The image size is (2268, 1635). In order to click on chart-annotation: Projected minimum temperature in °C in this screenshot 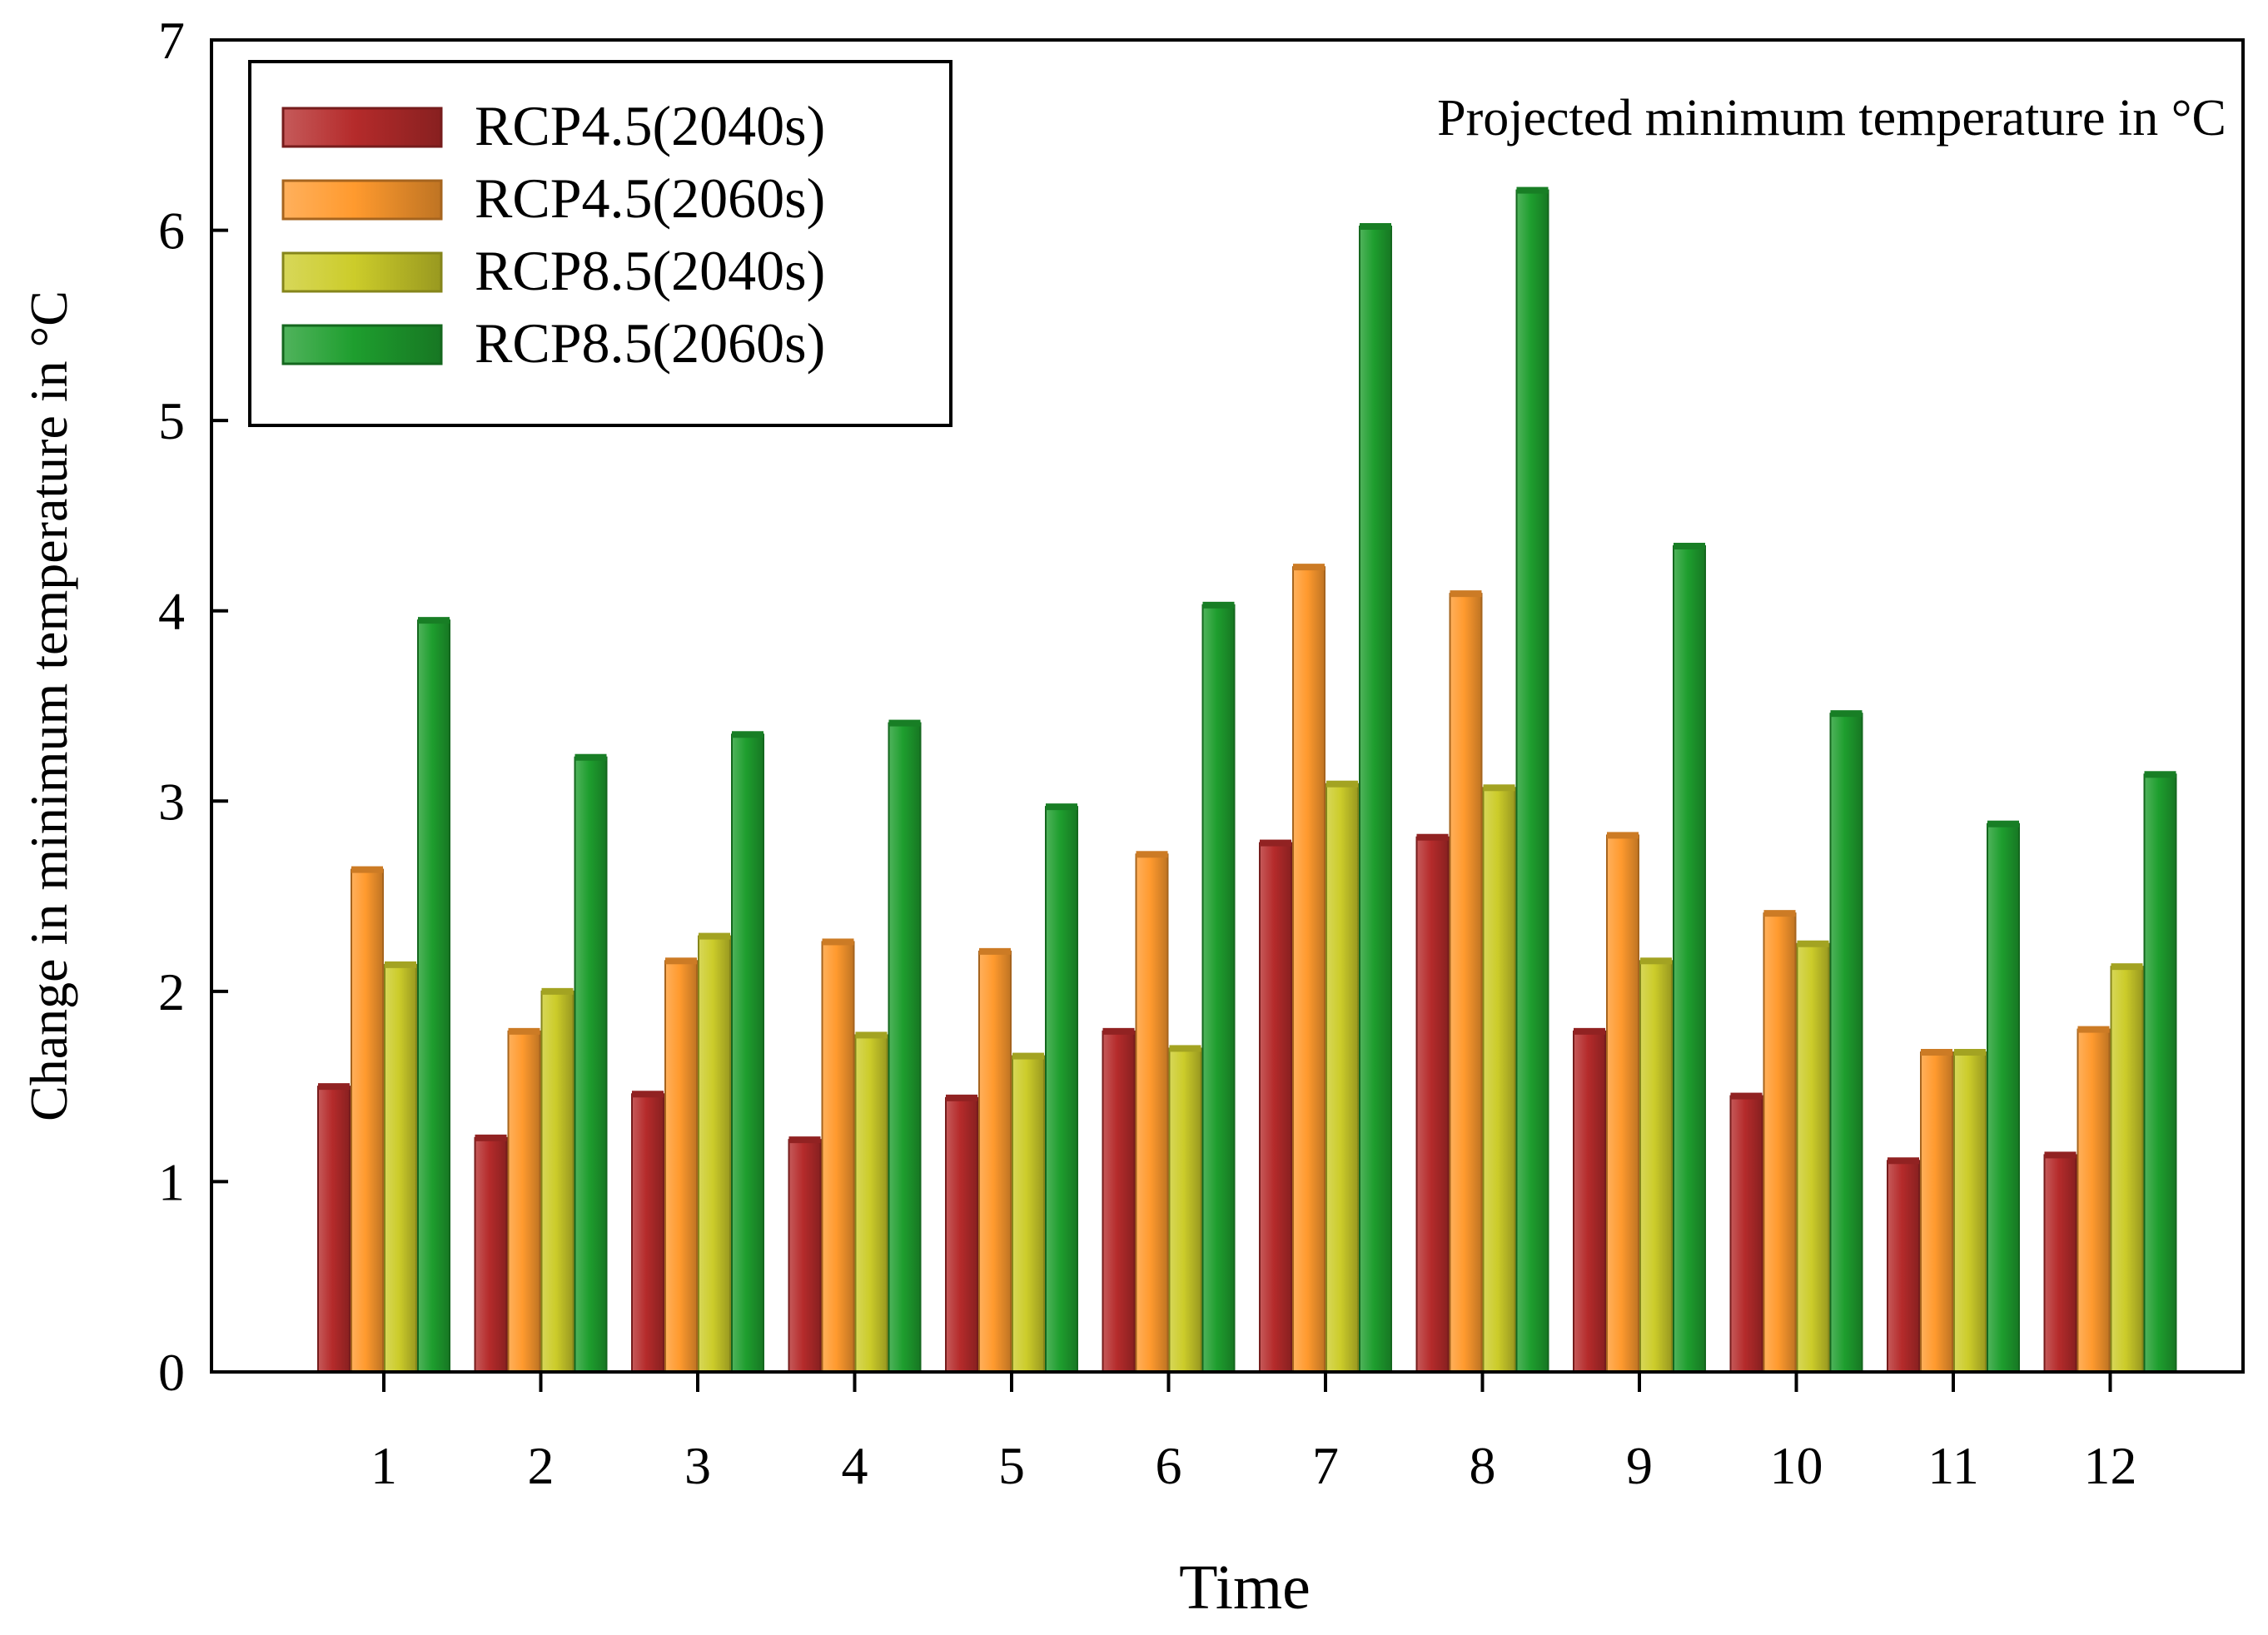, I will do `click(1832, 118)`.